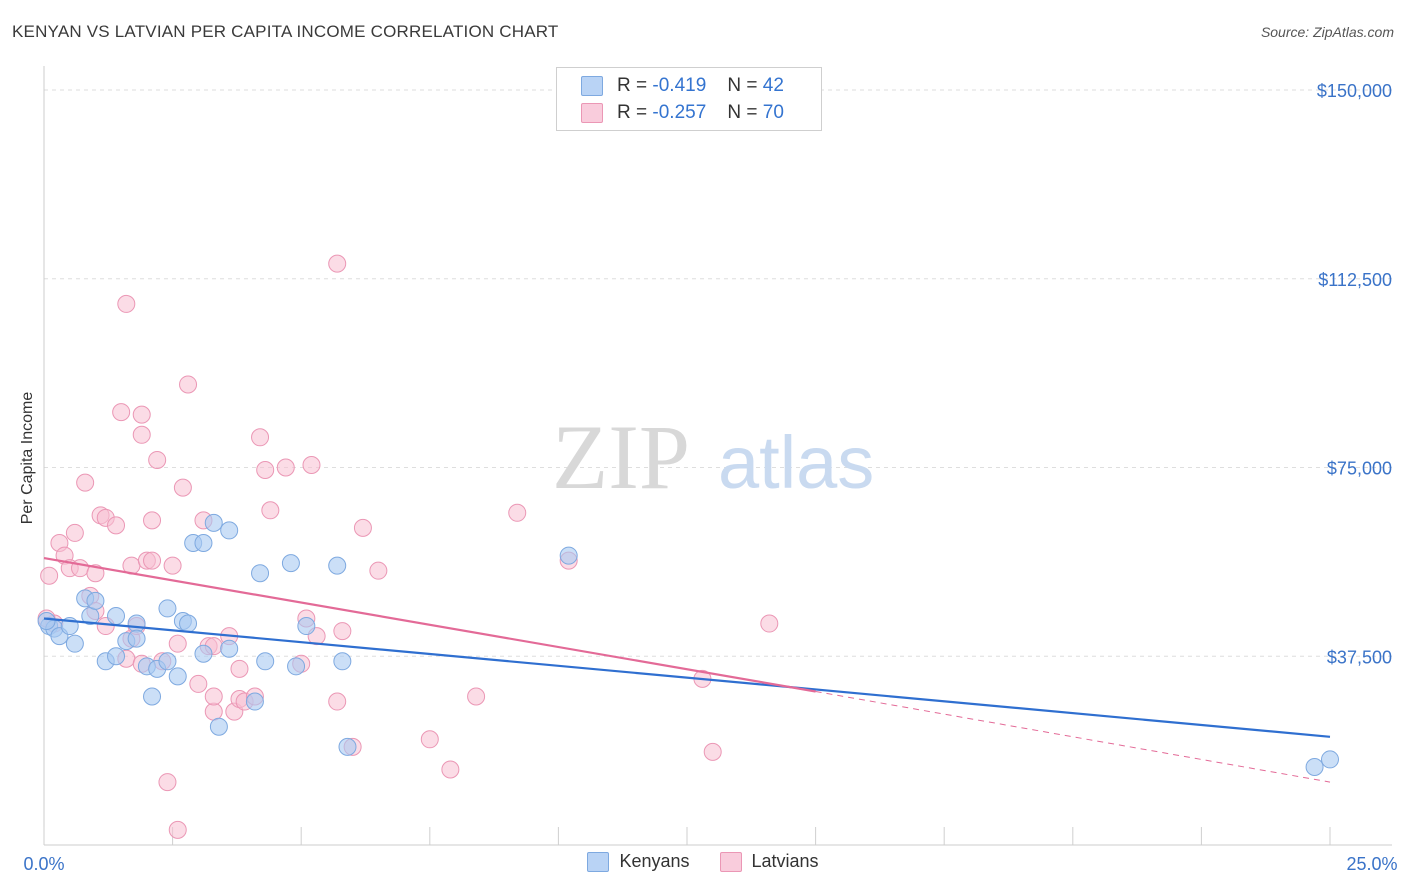 This screenshot has width=1406, height=892. I want to click on y-tick-label: $112,500, so click(1355, 280).